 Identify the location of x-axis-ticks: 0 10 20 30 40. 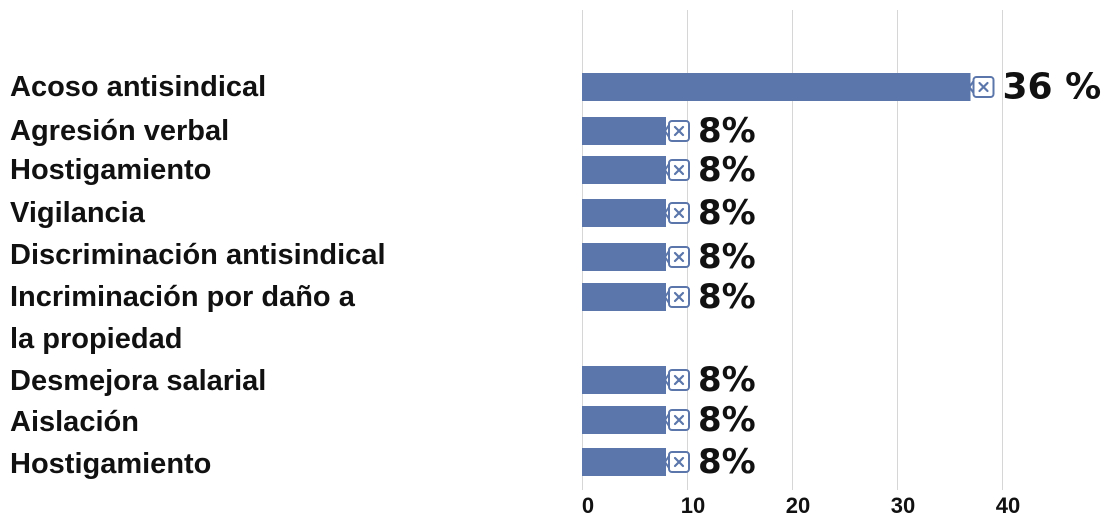
(801, 505).